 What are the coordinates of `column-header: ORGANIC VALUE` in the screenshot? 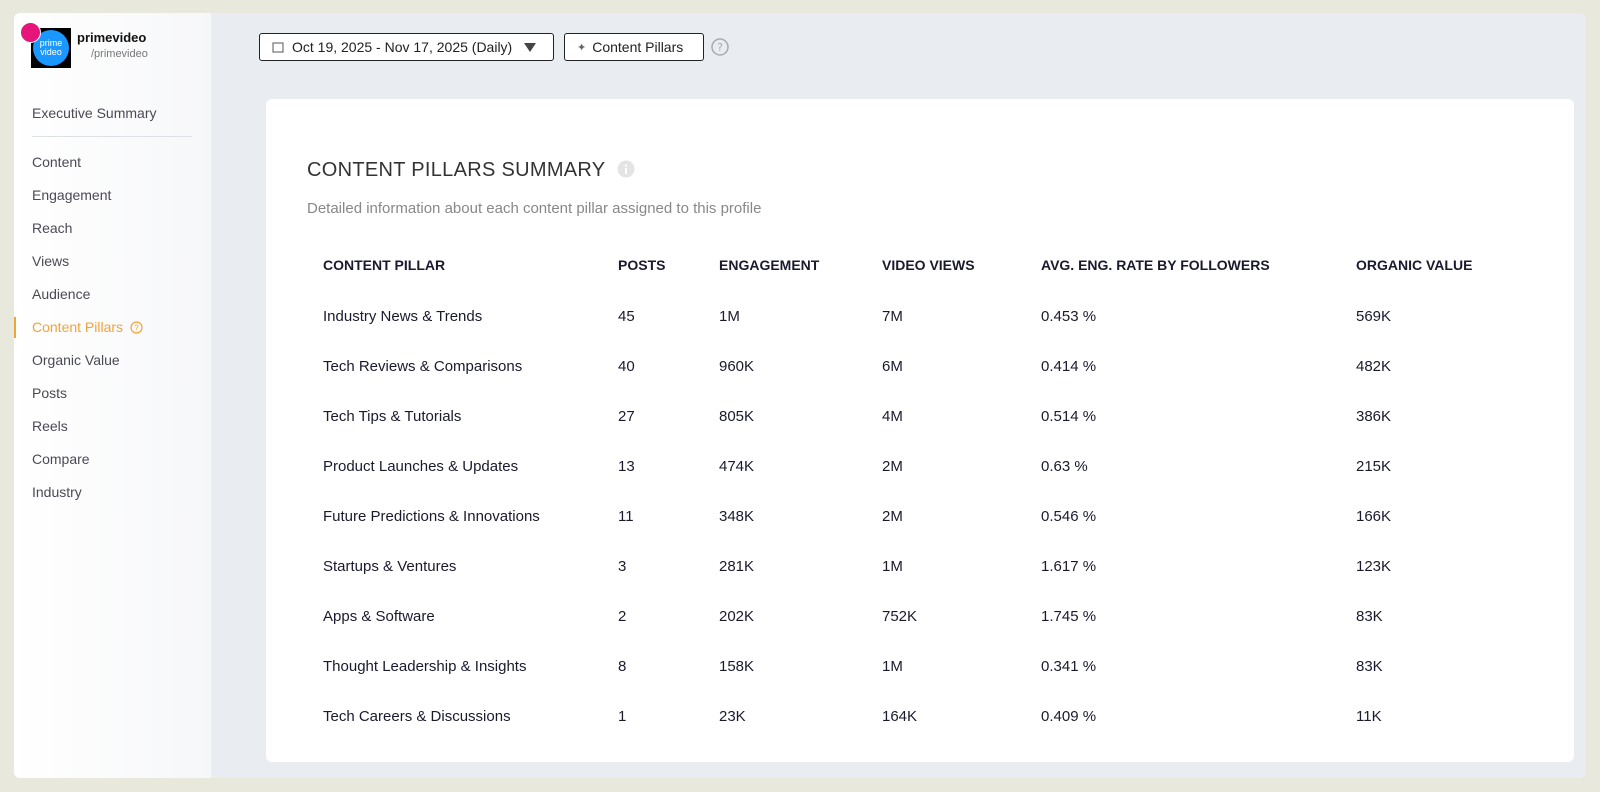 It's located at (1414, 265).